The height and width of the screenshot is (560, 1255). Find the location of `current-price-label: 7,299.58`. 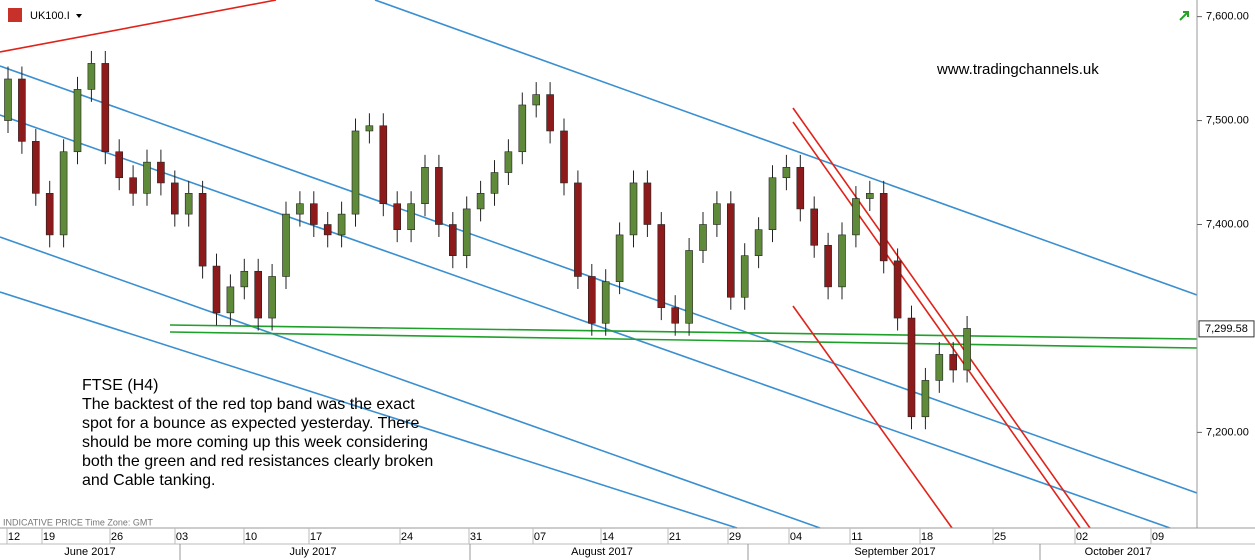

current-price-label: 7,299.58 is located at coordinates (1226, 329).